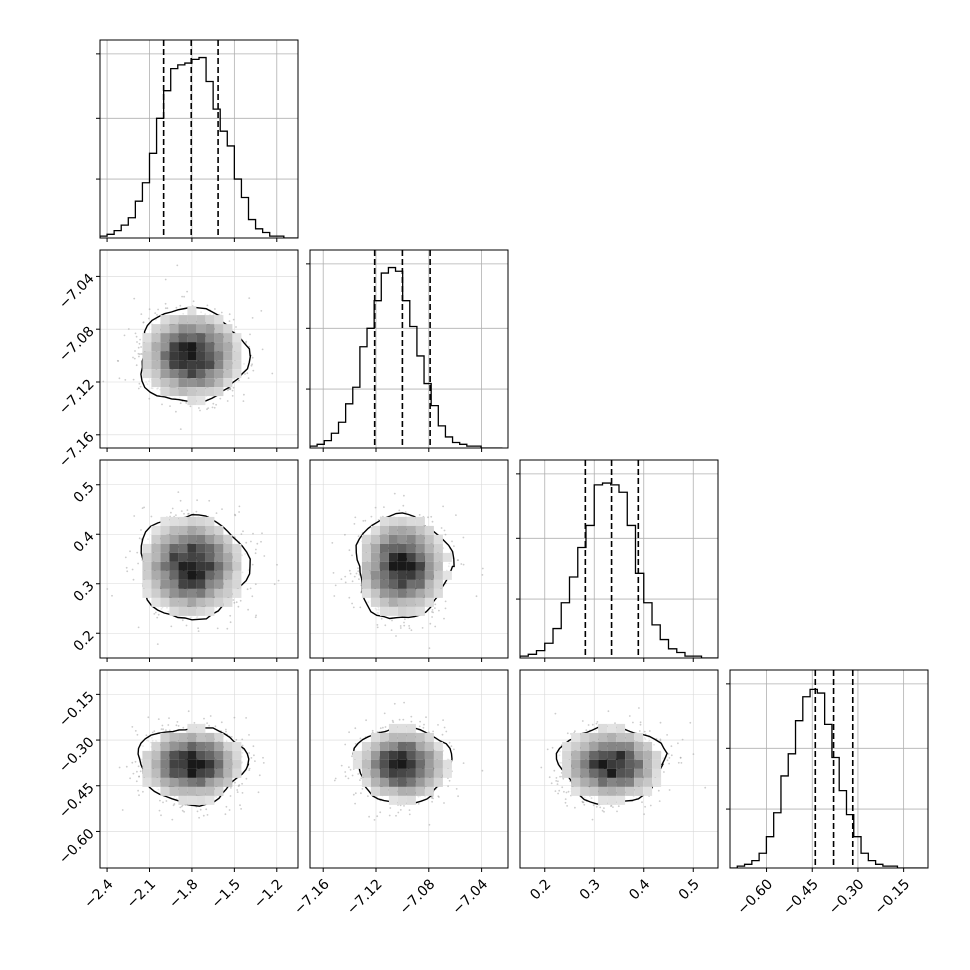  What do you see at coordinates (365, 897) in the screenshot?
I see `x-tick-label: −7.12` at bounding box center [365, 897].